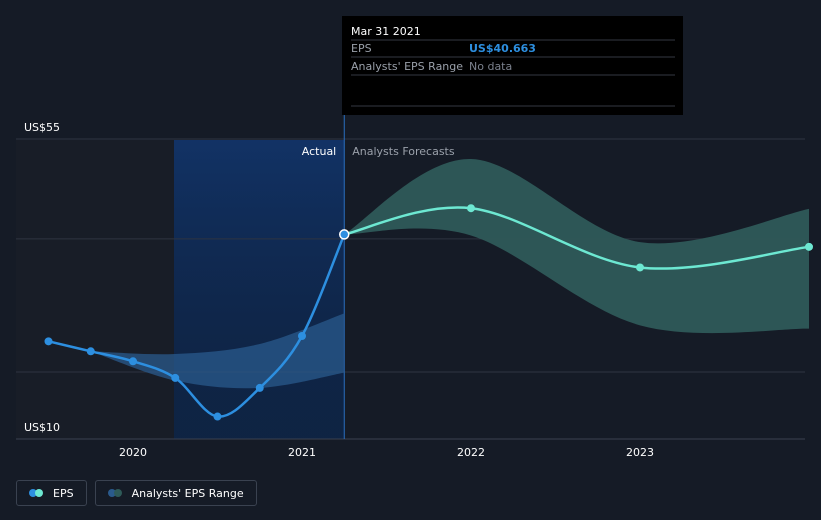 Image resolution: width=821 pixels, height=520 pixels. What do you see at coordinates (115, 493) in the screenshot?
I see `range-legend-icon` at bounding box center [115, 493].